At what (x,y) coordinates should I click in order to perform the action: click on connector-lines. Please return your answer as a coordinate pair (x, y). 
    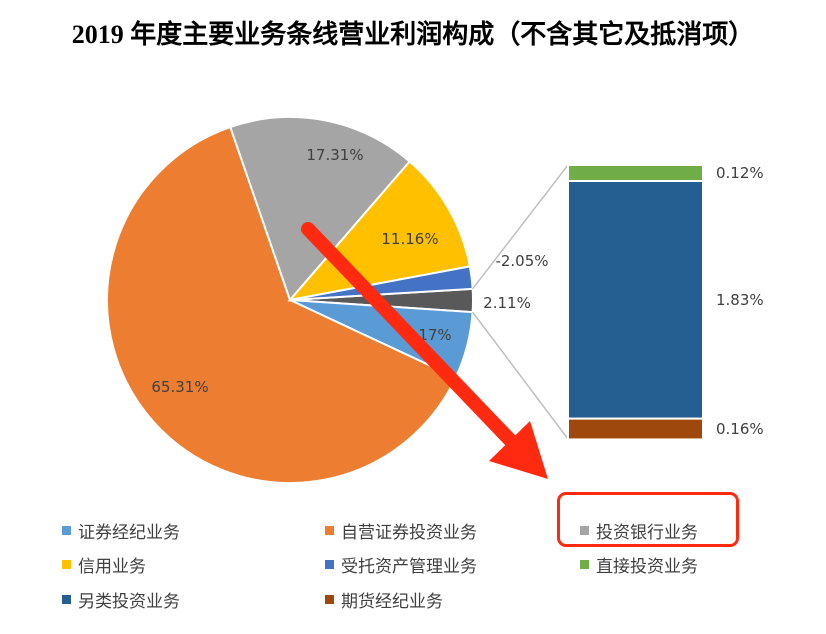
    Looking at the image, I should click on (520, 302).